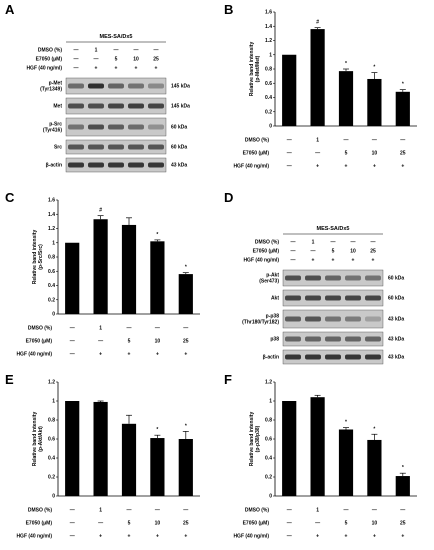  Describe the element at coordinates (275, 299) in the screenshot. I see `protein-label: Akt` at that location.